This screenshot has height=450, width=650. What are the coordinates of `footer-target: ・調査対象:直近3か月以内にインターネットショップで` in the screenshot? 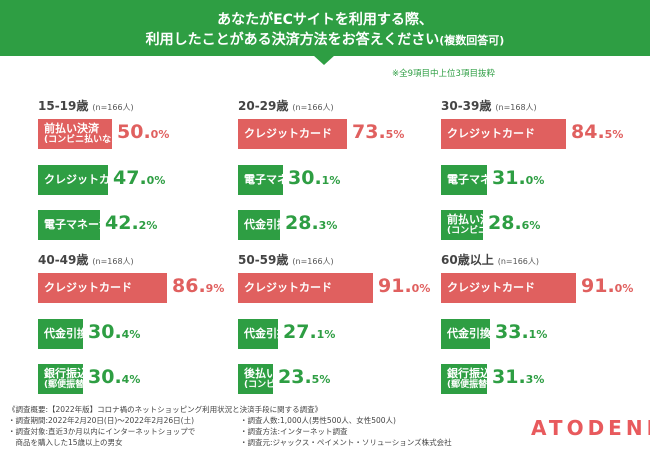 It's located at (102, 431).